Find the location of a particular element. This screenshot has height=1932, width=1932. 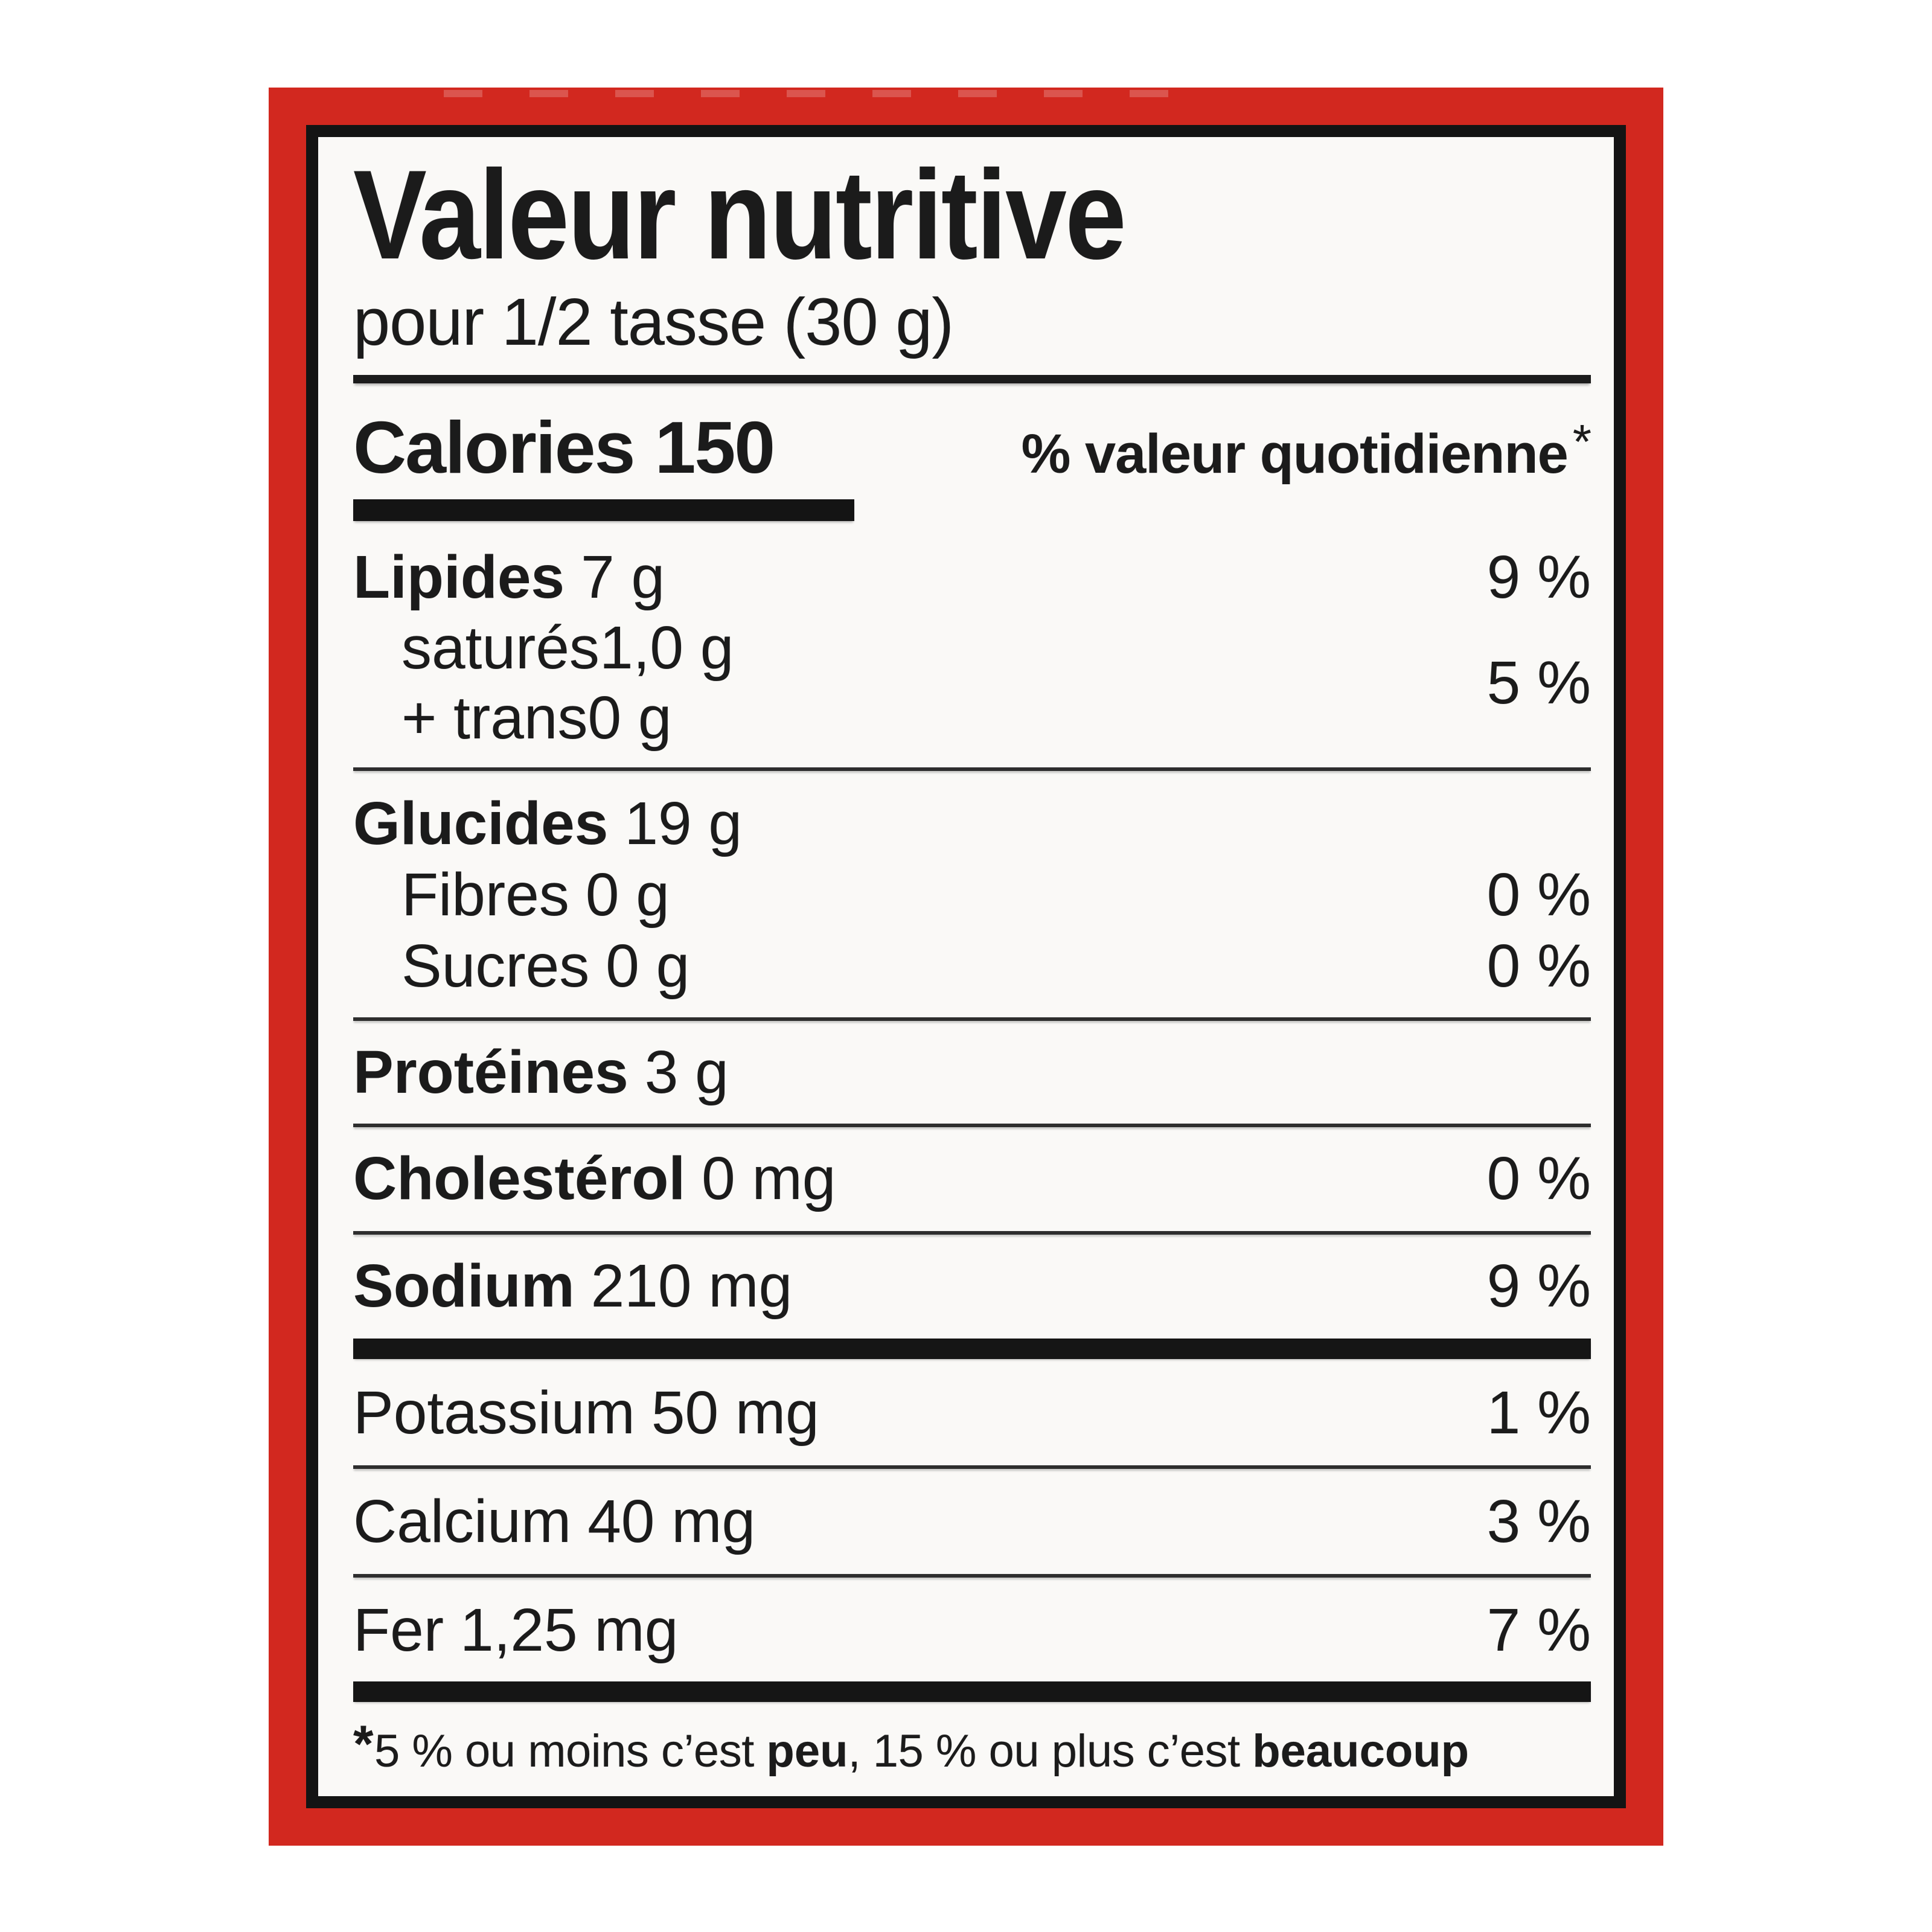

daily-value-asterisk: * is located at coordinates (1581, 442).